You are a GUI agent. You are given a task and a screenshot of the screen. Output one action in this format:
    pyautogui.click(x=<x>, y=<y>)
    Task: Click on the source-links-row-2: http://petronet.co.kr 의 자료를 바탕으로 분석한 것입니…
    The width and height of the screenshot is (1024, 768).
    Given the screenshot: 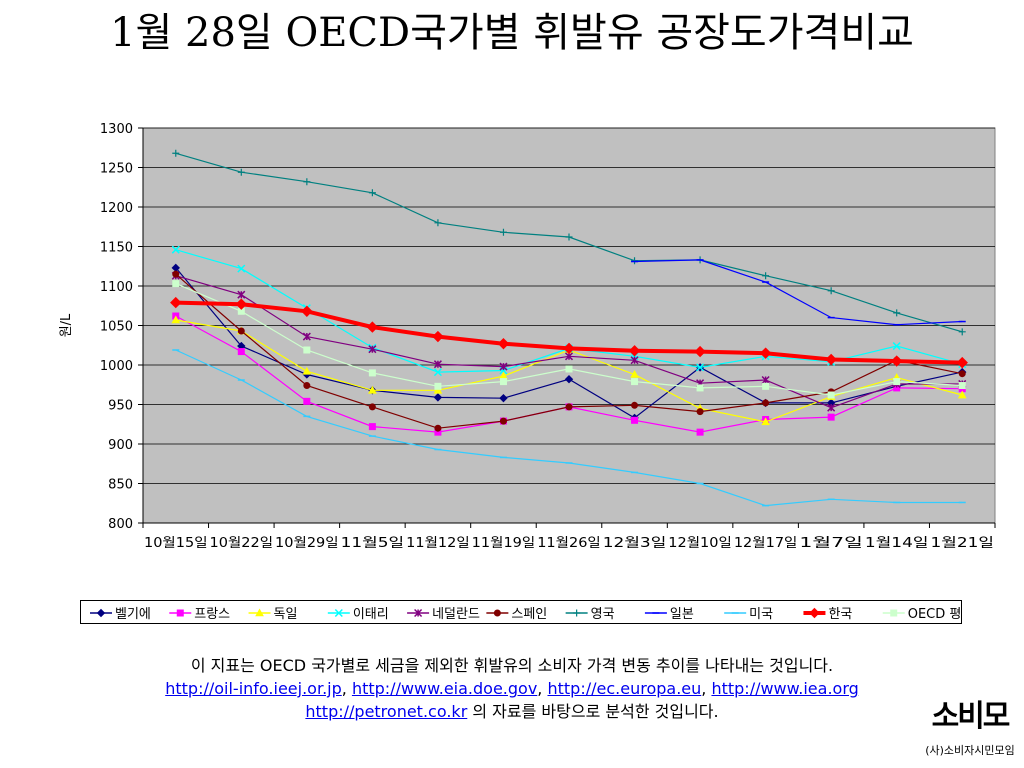 What is the action you would take?
    pyautogui.click(x=512, y=711)
    